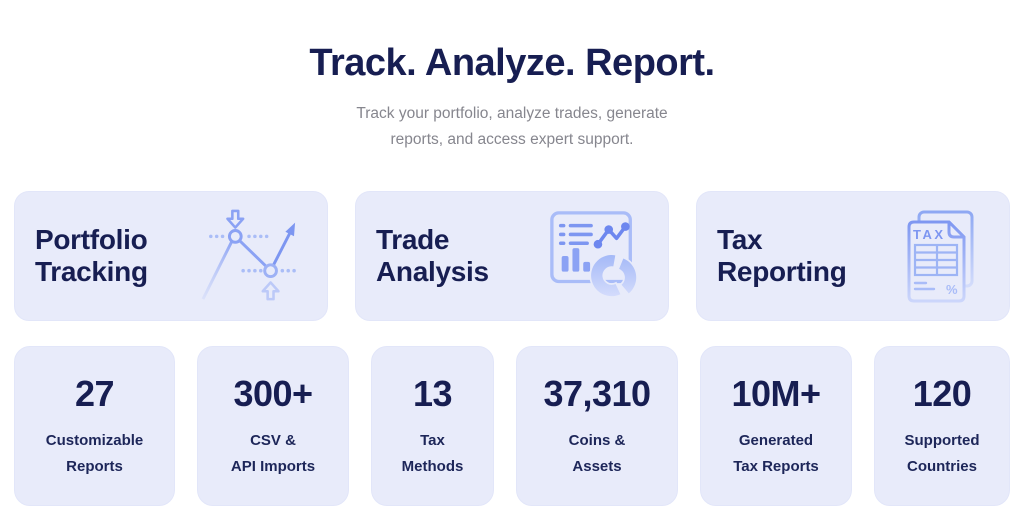 The height and width of the screenshot is (518, 1024). Describe the element at coordinates (273, 441) in the screenshot. I see `stat-label-line1: CSV &` at that location.